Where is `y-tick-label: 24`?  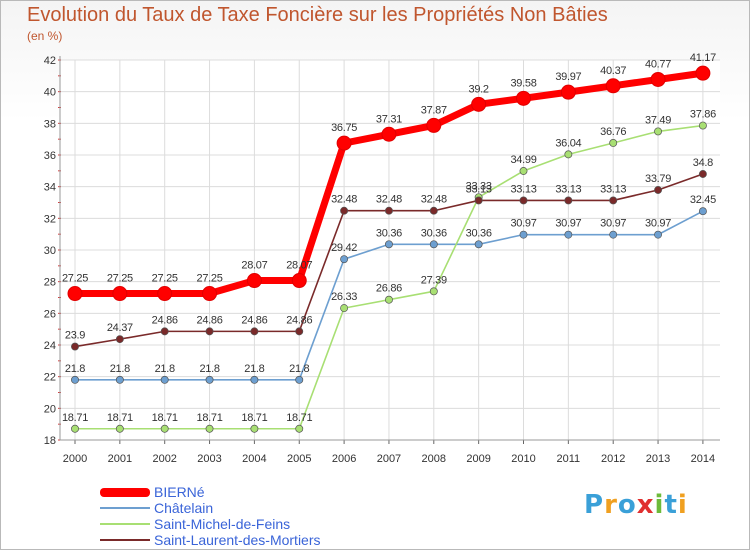
y-tick-label: 24 is located at coordinates (50, 346).